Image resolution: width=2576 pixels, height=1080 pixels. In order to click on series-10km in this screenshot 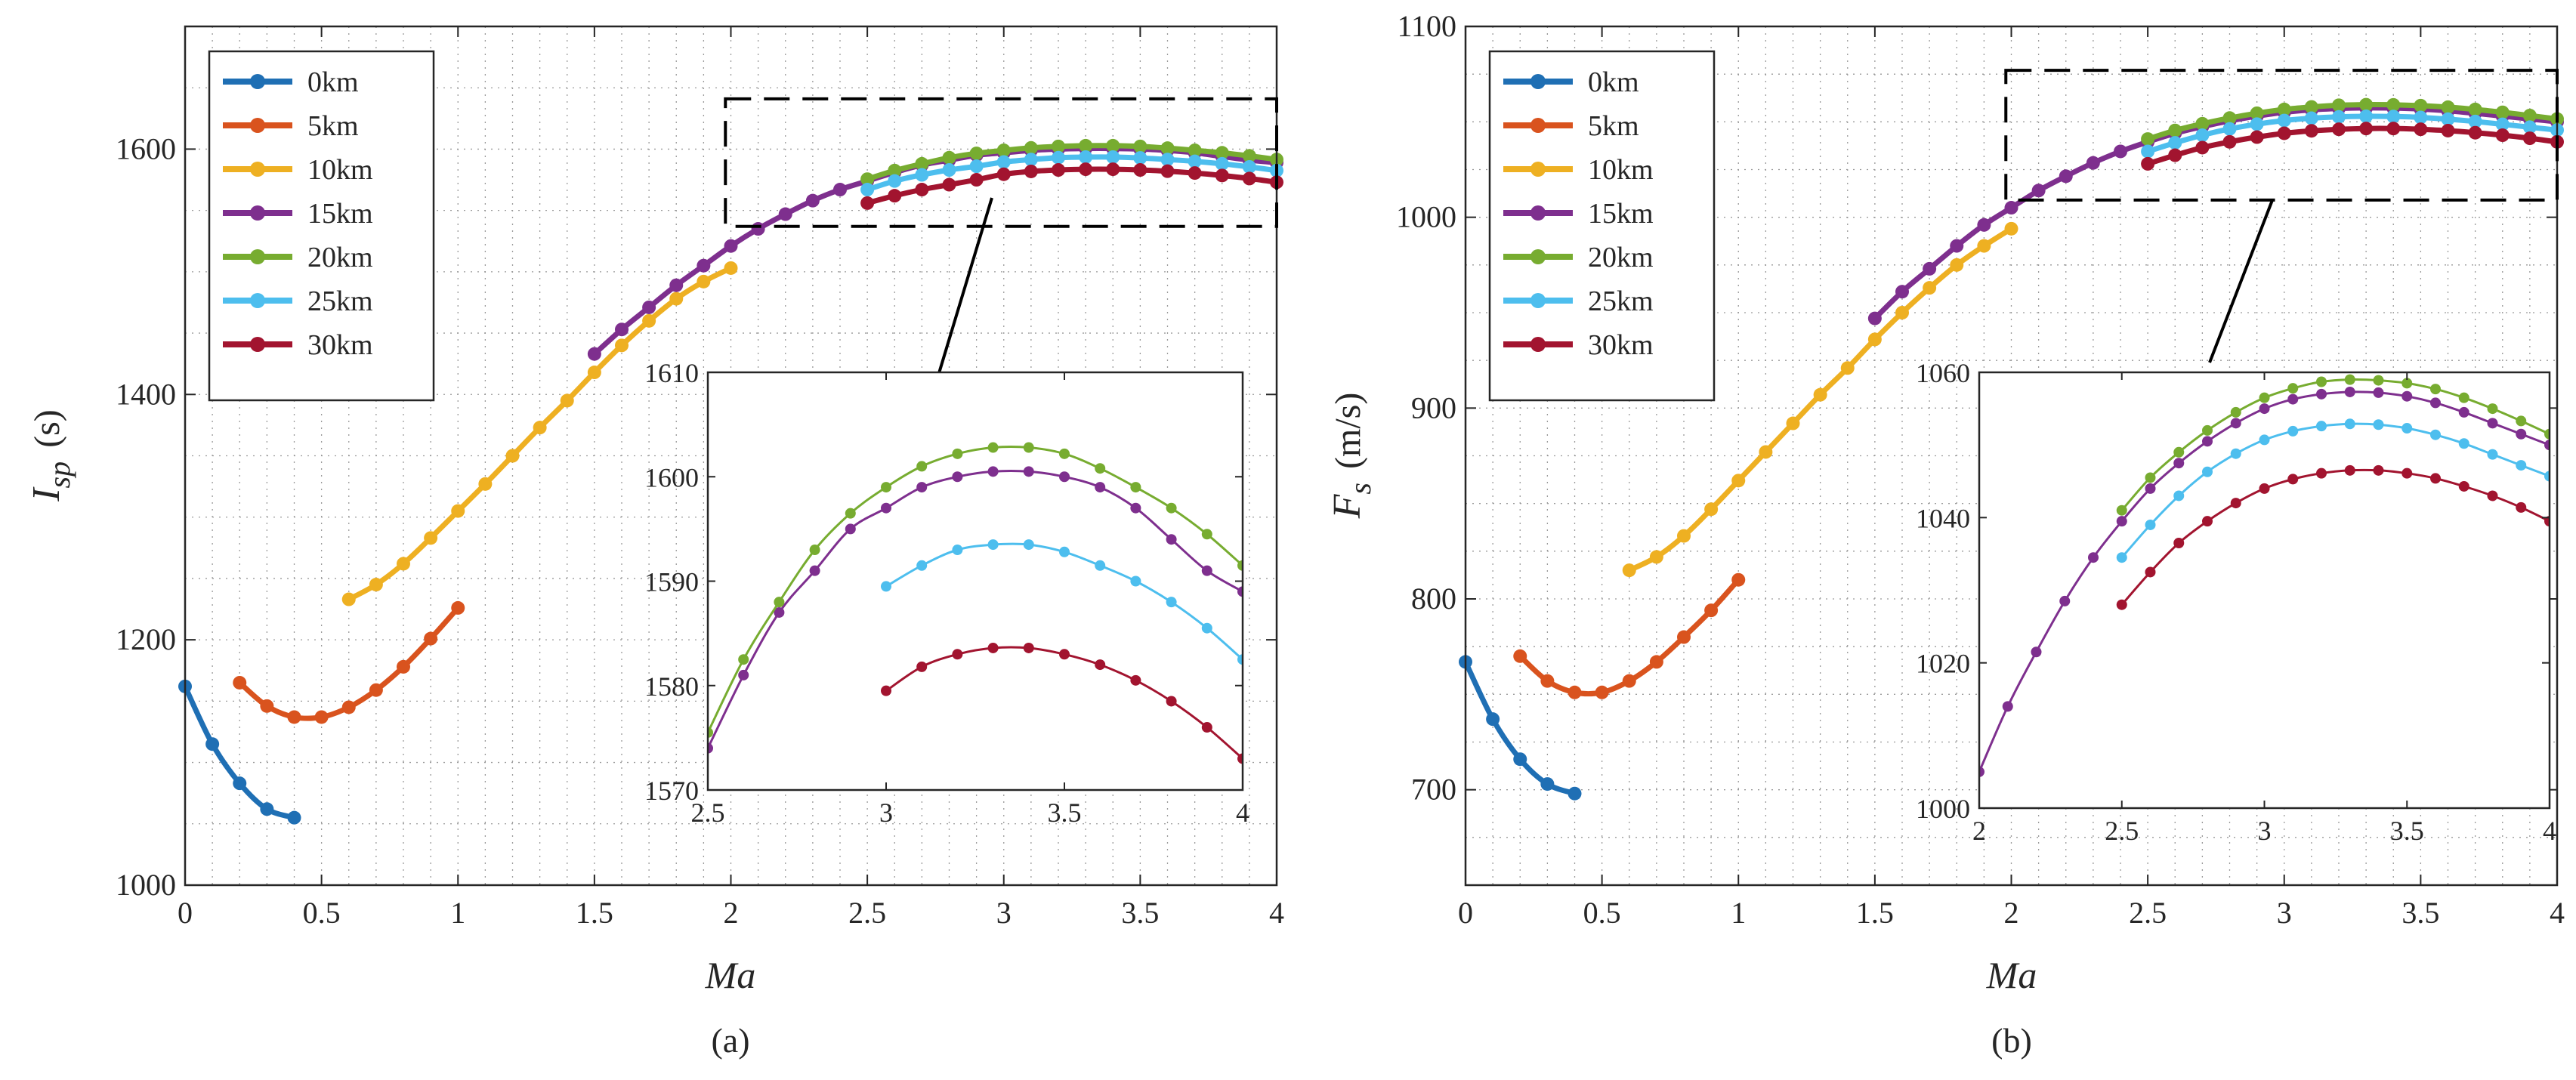, I will do `click(1820, 399)`.